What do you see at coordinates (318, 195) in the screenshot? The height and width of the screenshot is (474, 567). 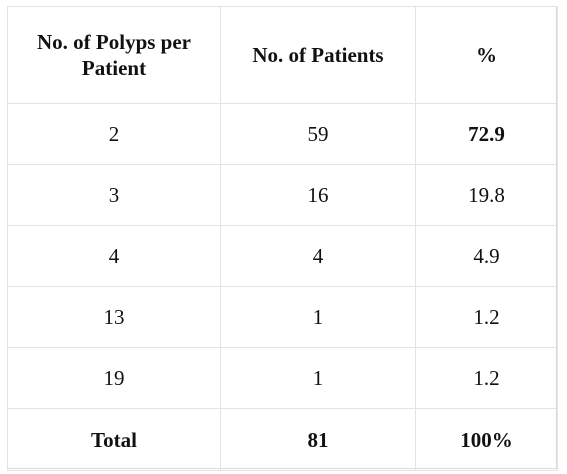 I see `cell-patients: 16` at bounding box center [318, 195].